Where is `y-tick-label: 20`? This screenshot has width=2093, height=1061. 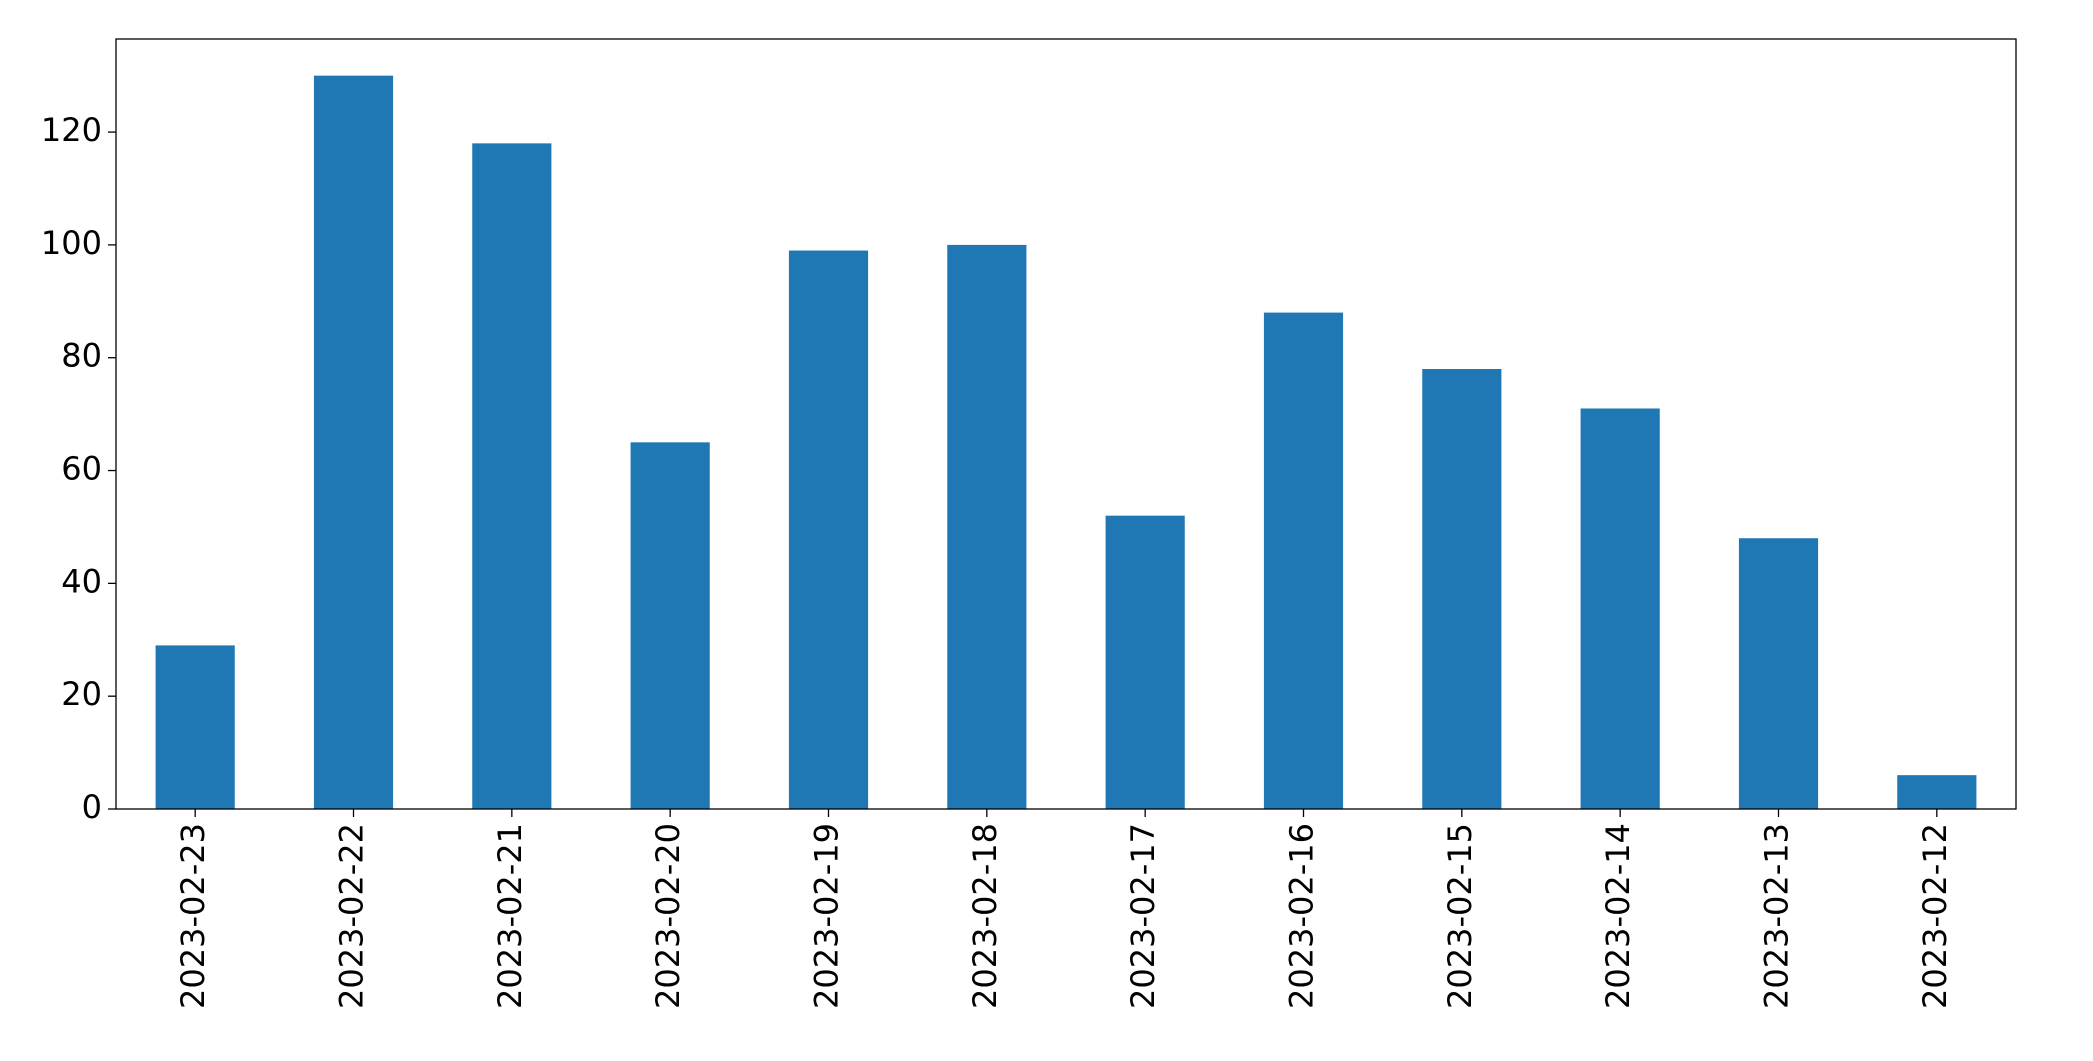
y-tick-label: 20 is located at coordinates (81, 694).